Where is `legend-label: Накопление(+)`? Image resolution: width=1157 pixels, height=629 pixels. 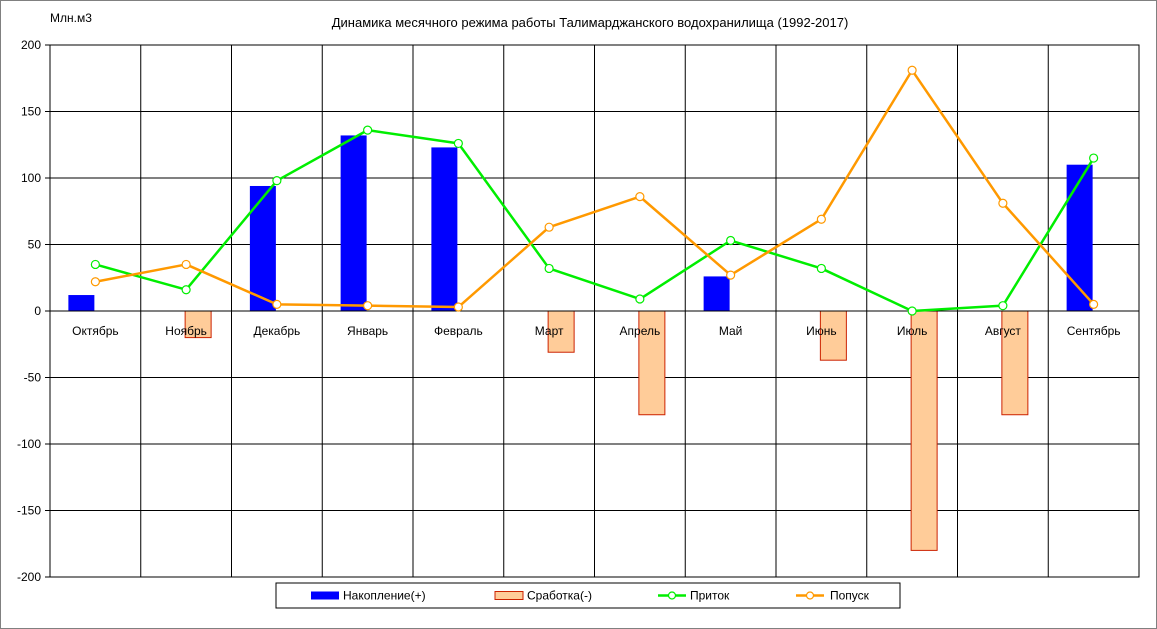 legend-label: Накопление(+) is located at coordinates (384, 596).